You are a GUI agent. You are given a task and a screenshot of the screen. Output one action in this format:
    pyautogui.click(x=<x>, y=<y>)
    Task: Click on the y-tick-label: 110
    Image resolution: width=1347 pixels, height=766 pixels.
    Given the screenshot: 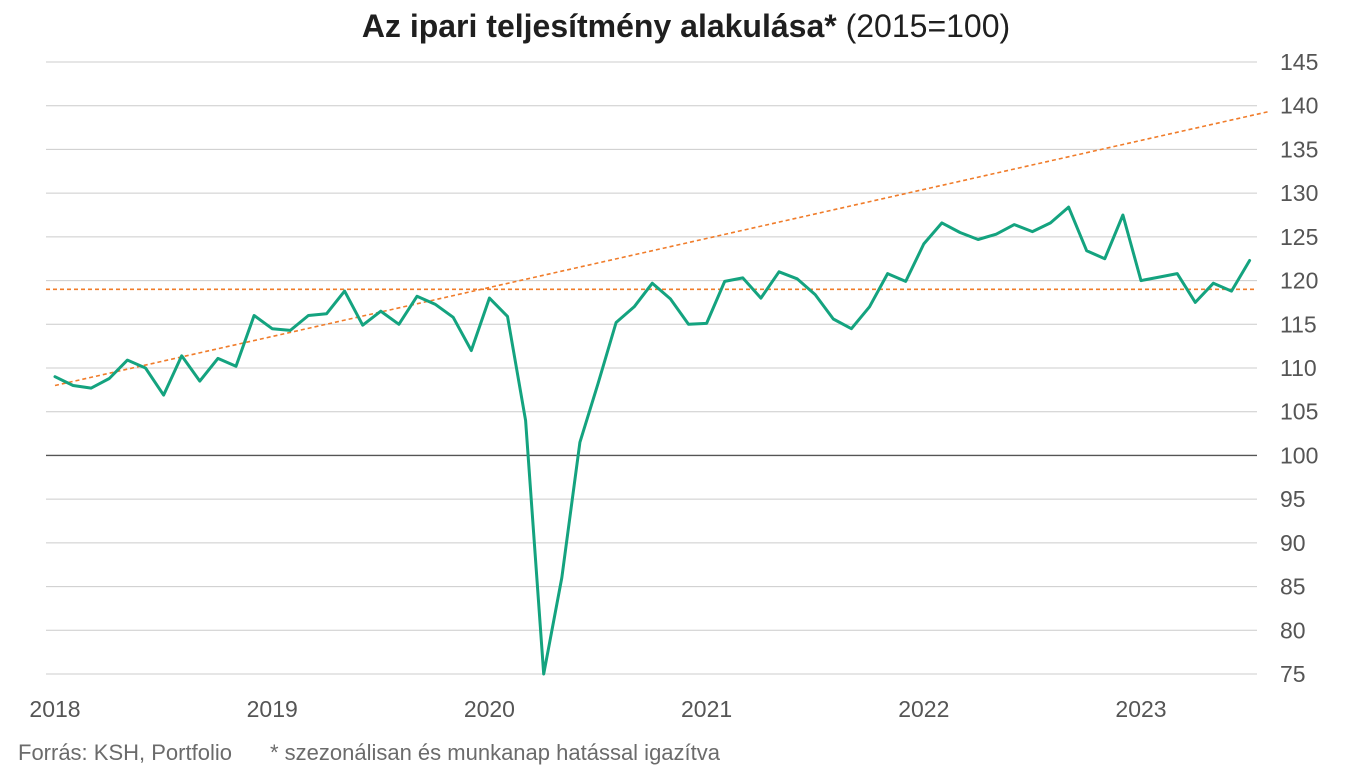 What is the action you would take?
    pyautogui.click(x=1298, y=368)
    